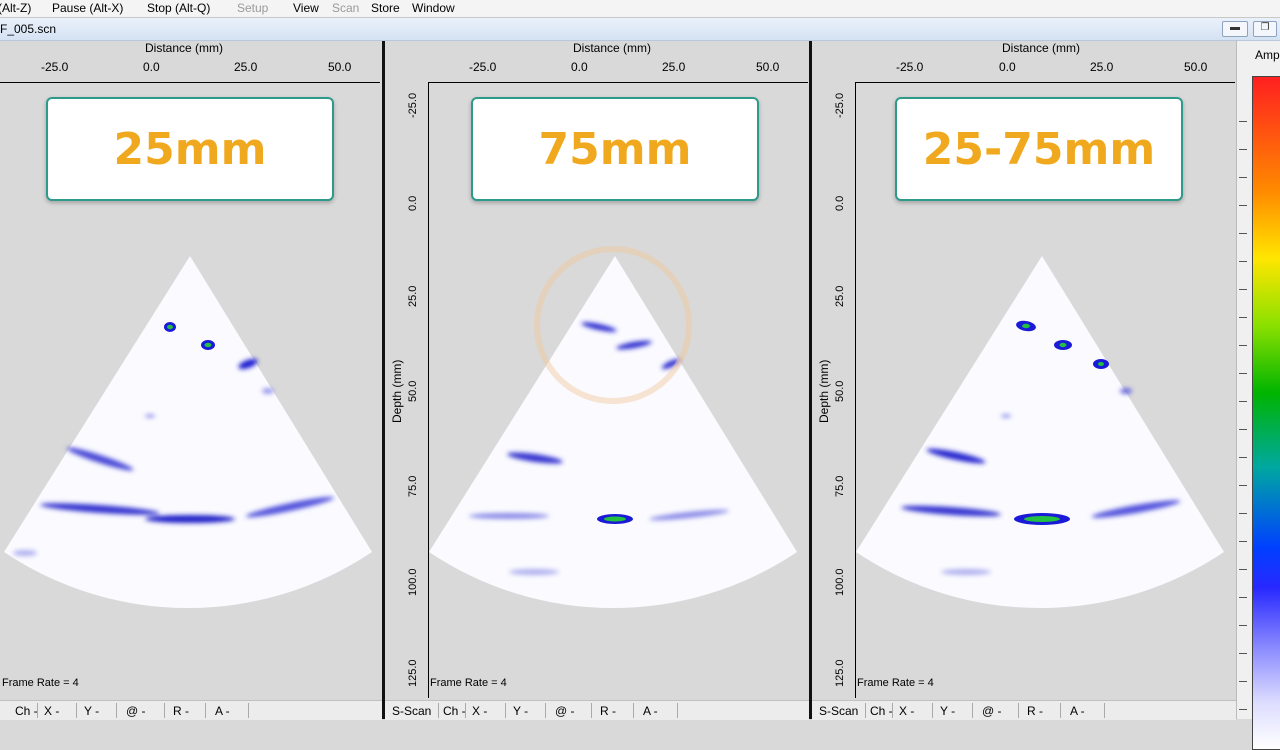 This screenshot has height=750, width=1280. I want to click on menu-scan: Scan, so click(346, 8).